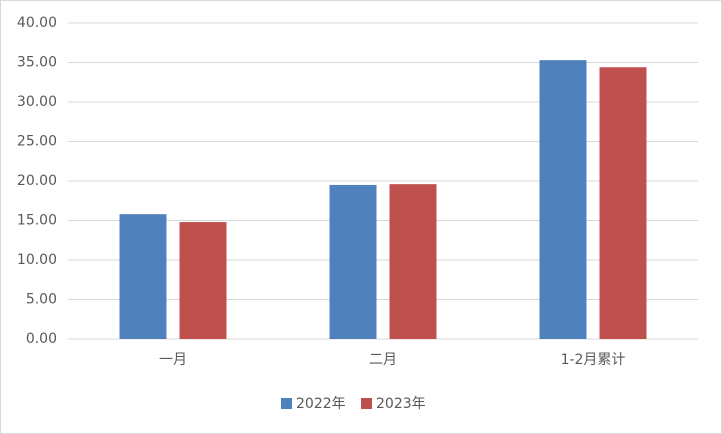 This screenshot has width=722, height=434. I want to click on legend-label: 2022年, so click(321, 404).